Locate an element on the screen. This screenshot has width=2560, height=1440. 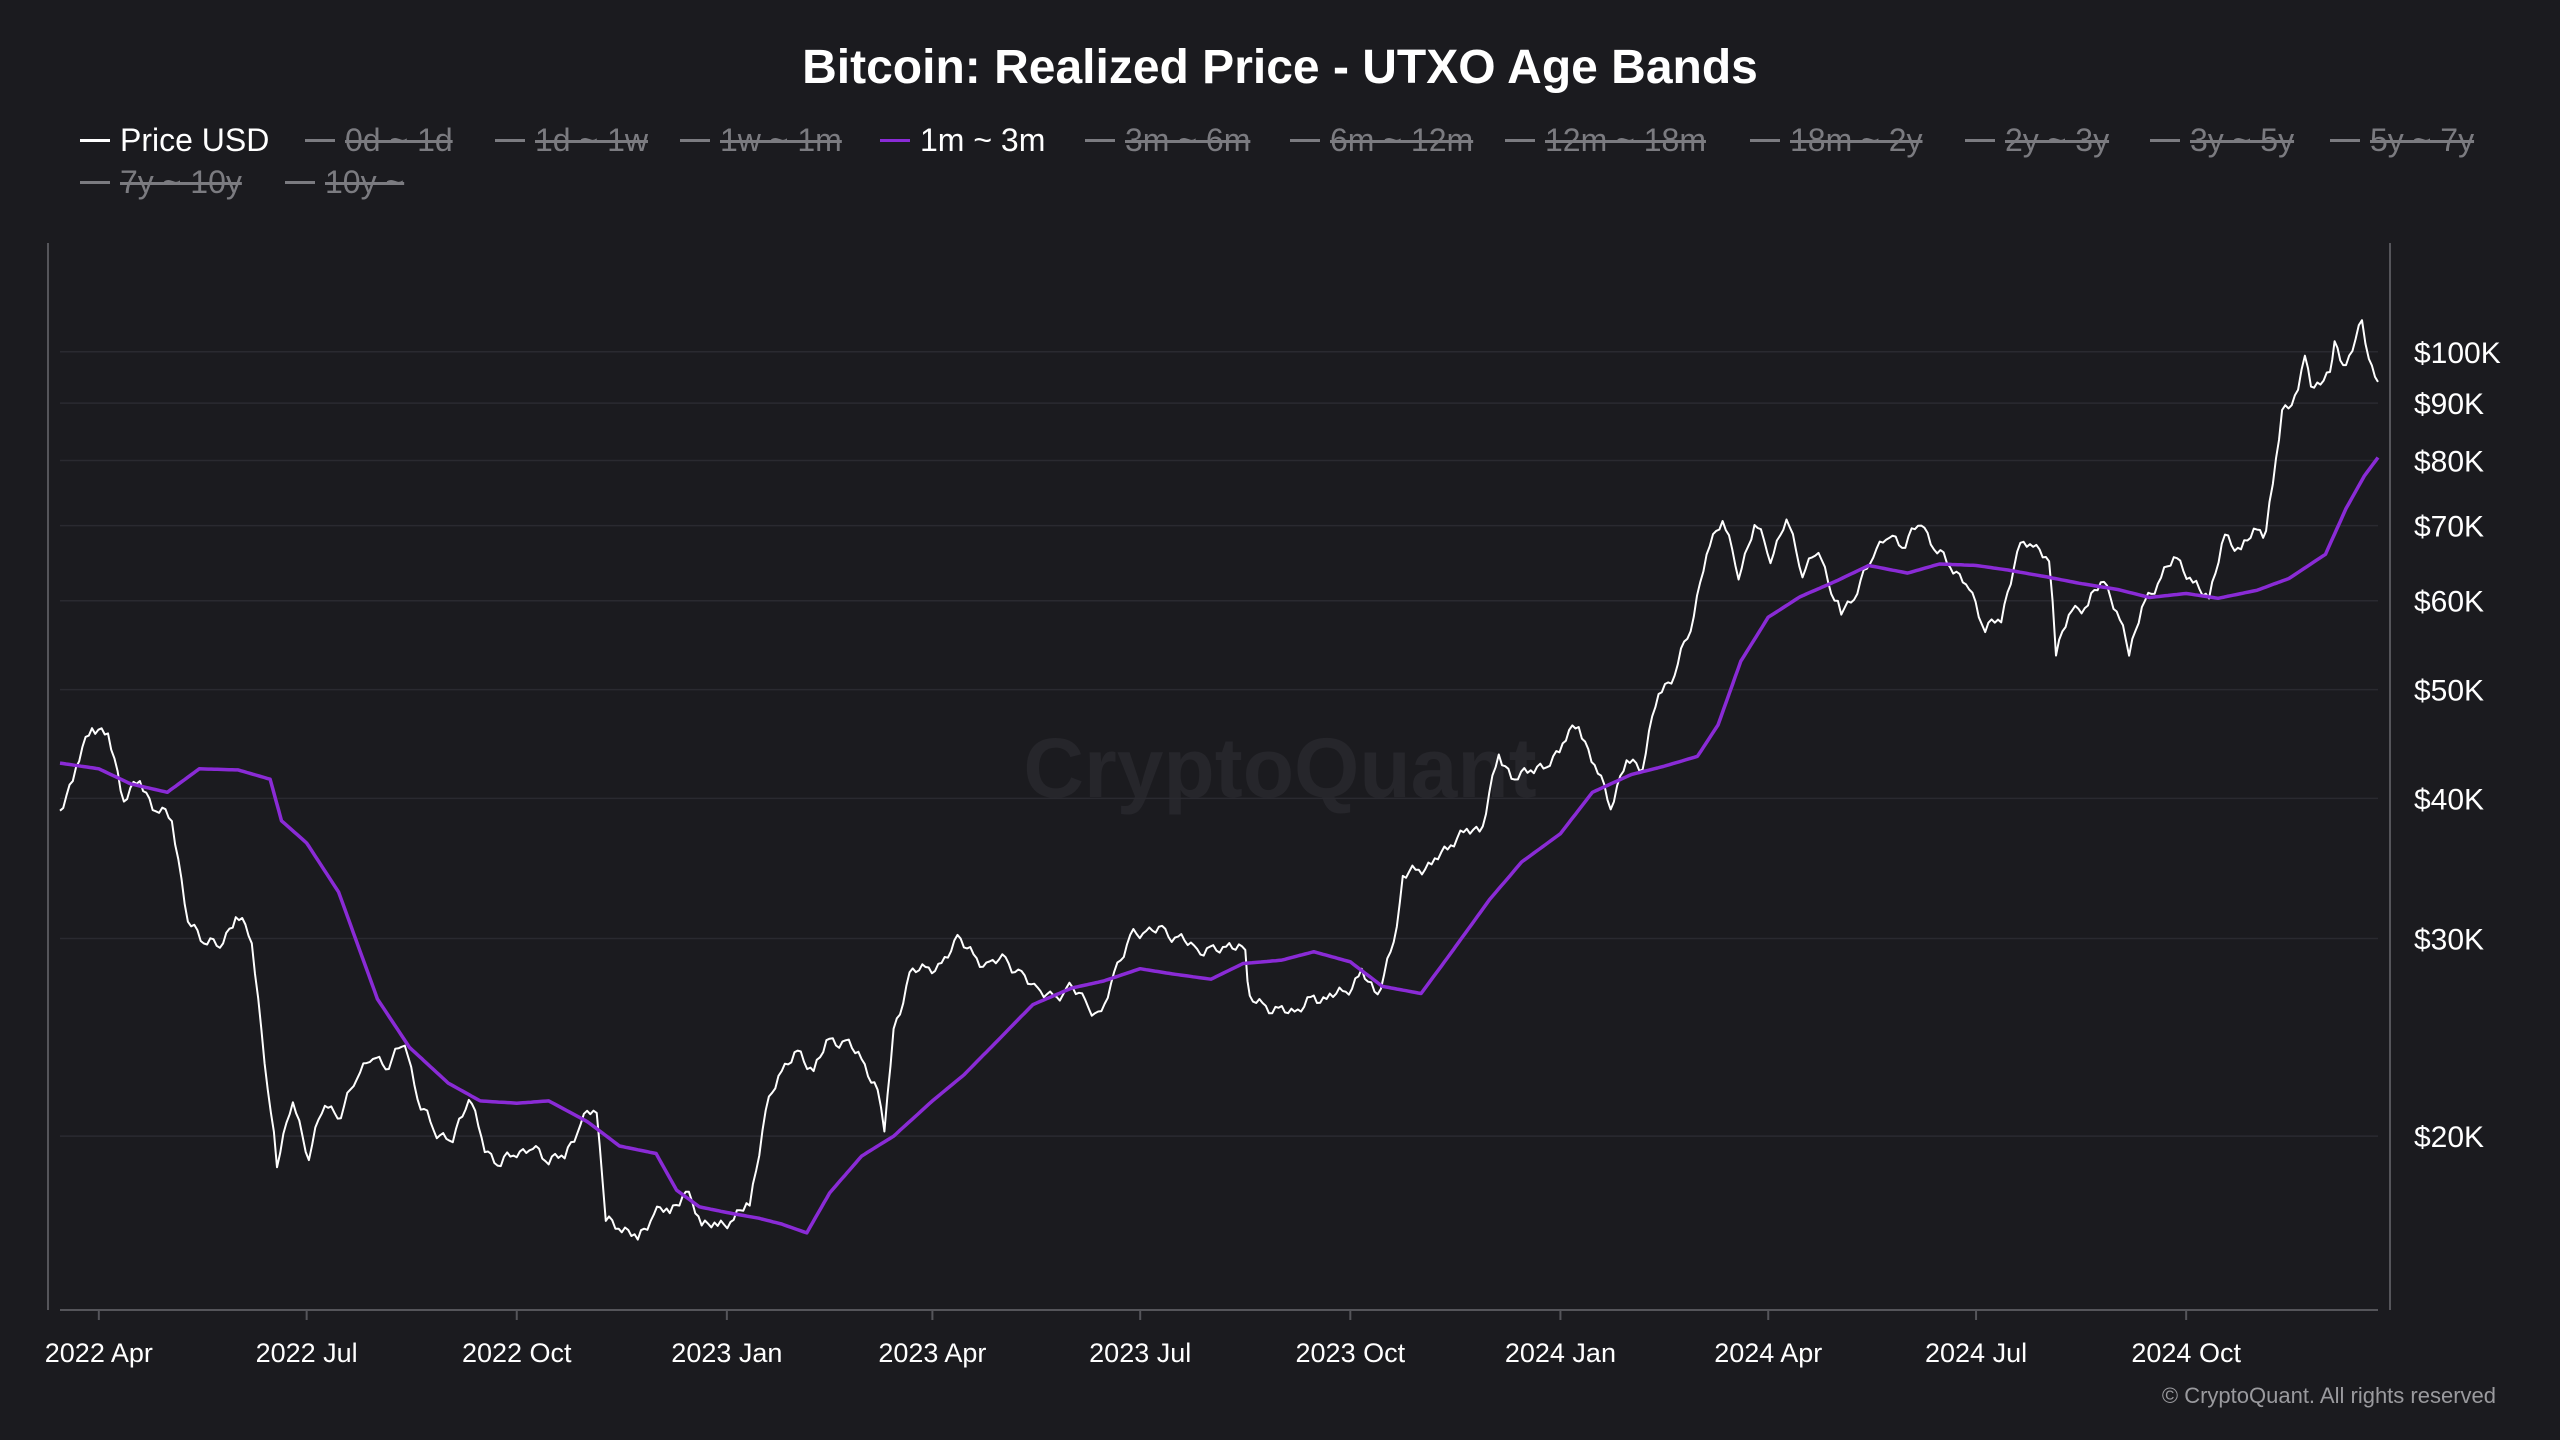
legend-item-1w-1m: 1w ~ 1m is located at coordinates (761, 140).